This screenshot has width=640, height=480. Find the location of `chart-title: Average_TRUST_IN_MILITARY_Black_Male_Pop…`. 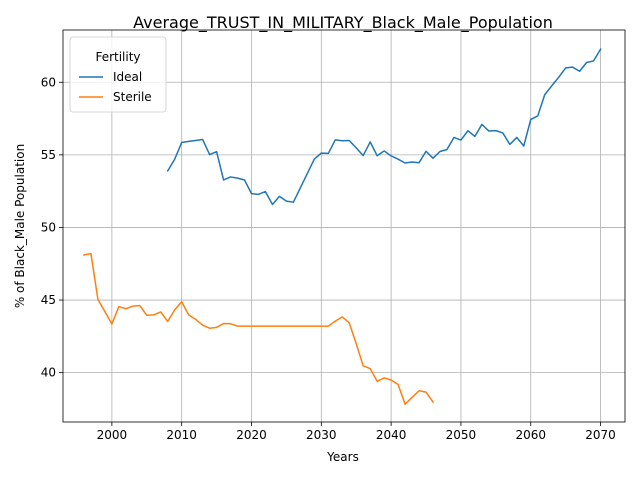

chart-title: Average_TRUST_IN_MILITARY_Black_Male_Pop… is located at coordinates (343, 23).